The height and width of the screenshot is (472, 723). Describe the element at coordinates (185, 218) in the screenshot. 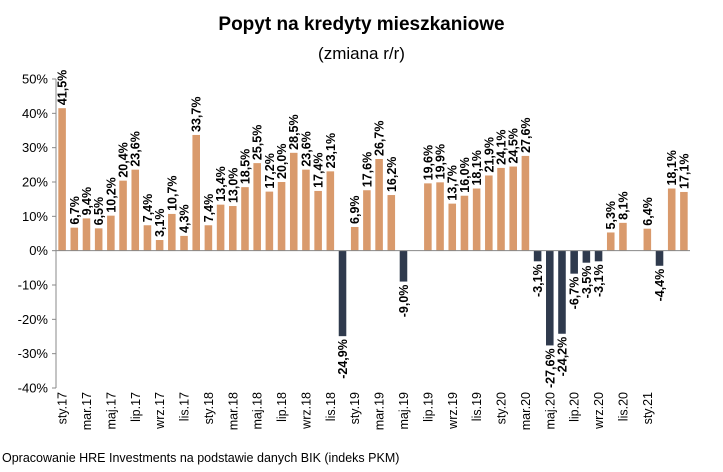

I see `data-label: 4,3%` at that location.